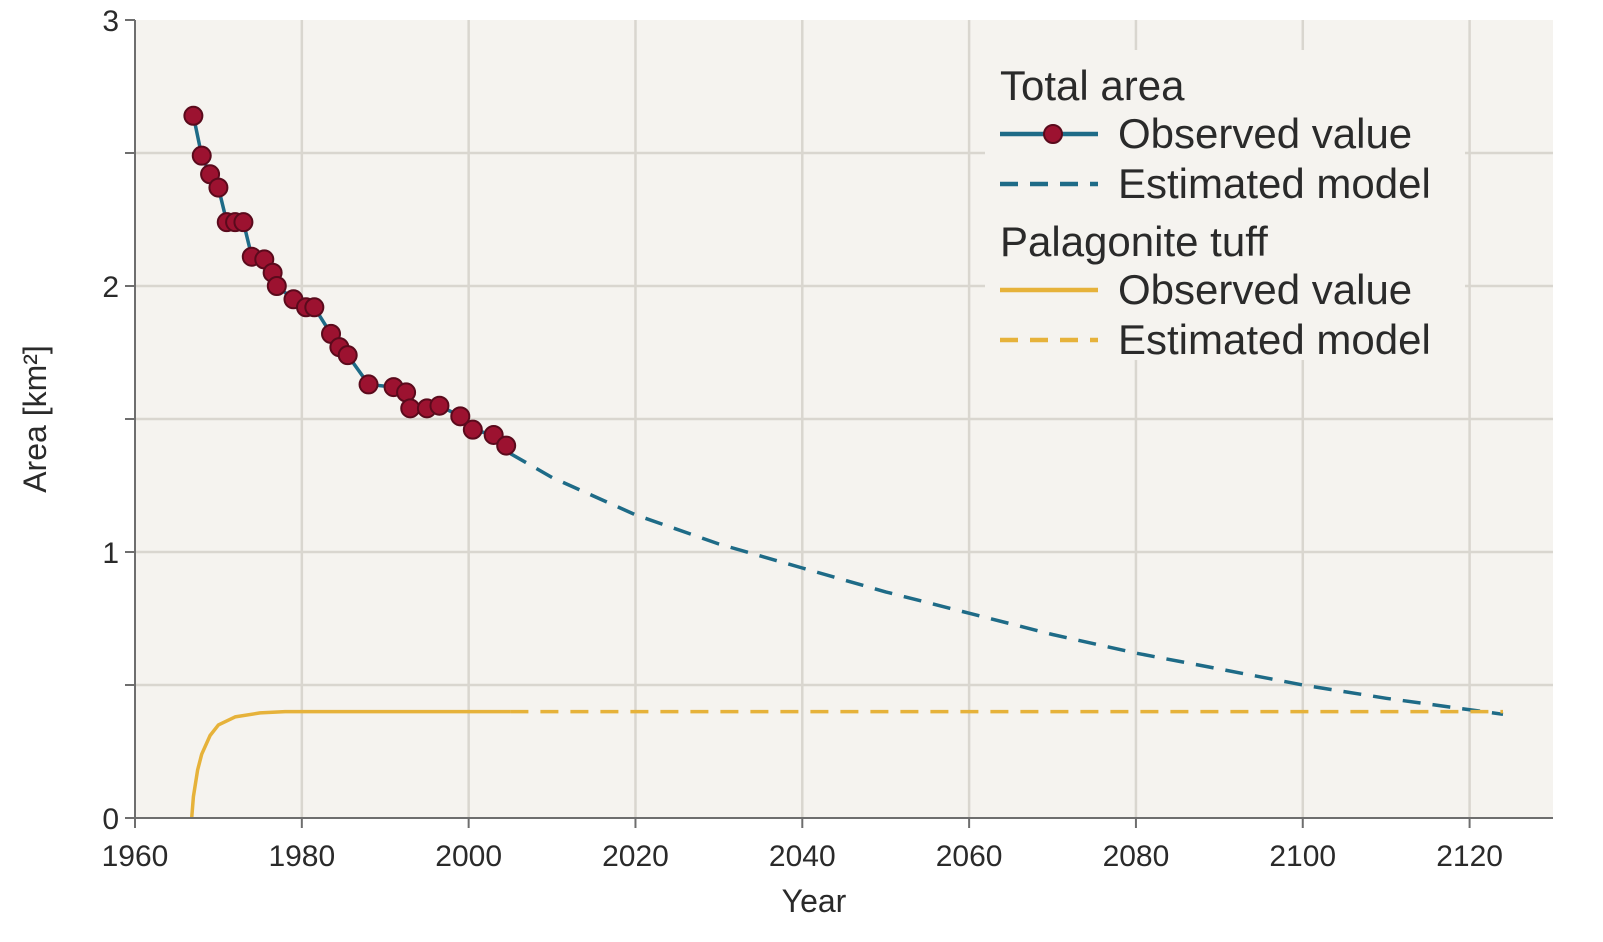 This screenshot has height=942, width=1603. What do you see at coordinates (110, 553) in the screenshot?
I see `y-tick-label: 1` at bounding box center [110, 553].